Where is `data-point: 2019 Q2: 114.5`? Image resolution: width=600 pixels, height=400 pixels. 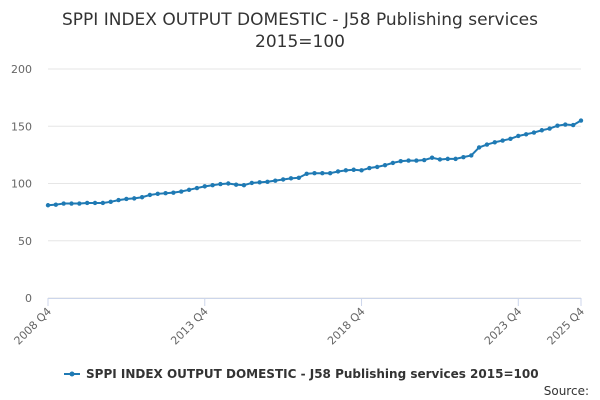 data-point: 2019 Q2: 114.5 is located at coordinates (377, 167).